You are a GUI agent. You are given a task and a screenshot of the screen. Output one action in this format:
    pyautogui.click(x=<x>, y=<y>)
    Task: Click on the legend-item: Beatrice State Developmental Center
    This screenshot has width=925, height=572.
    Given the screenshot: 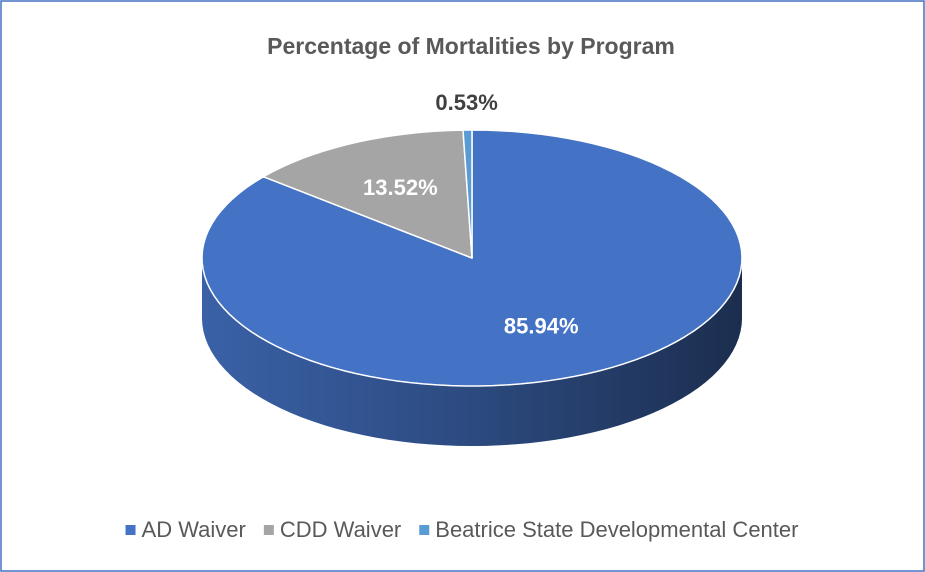 What is the action you would take?
    pyautogui.click(x=608, y=529)
    